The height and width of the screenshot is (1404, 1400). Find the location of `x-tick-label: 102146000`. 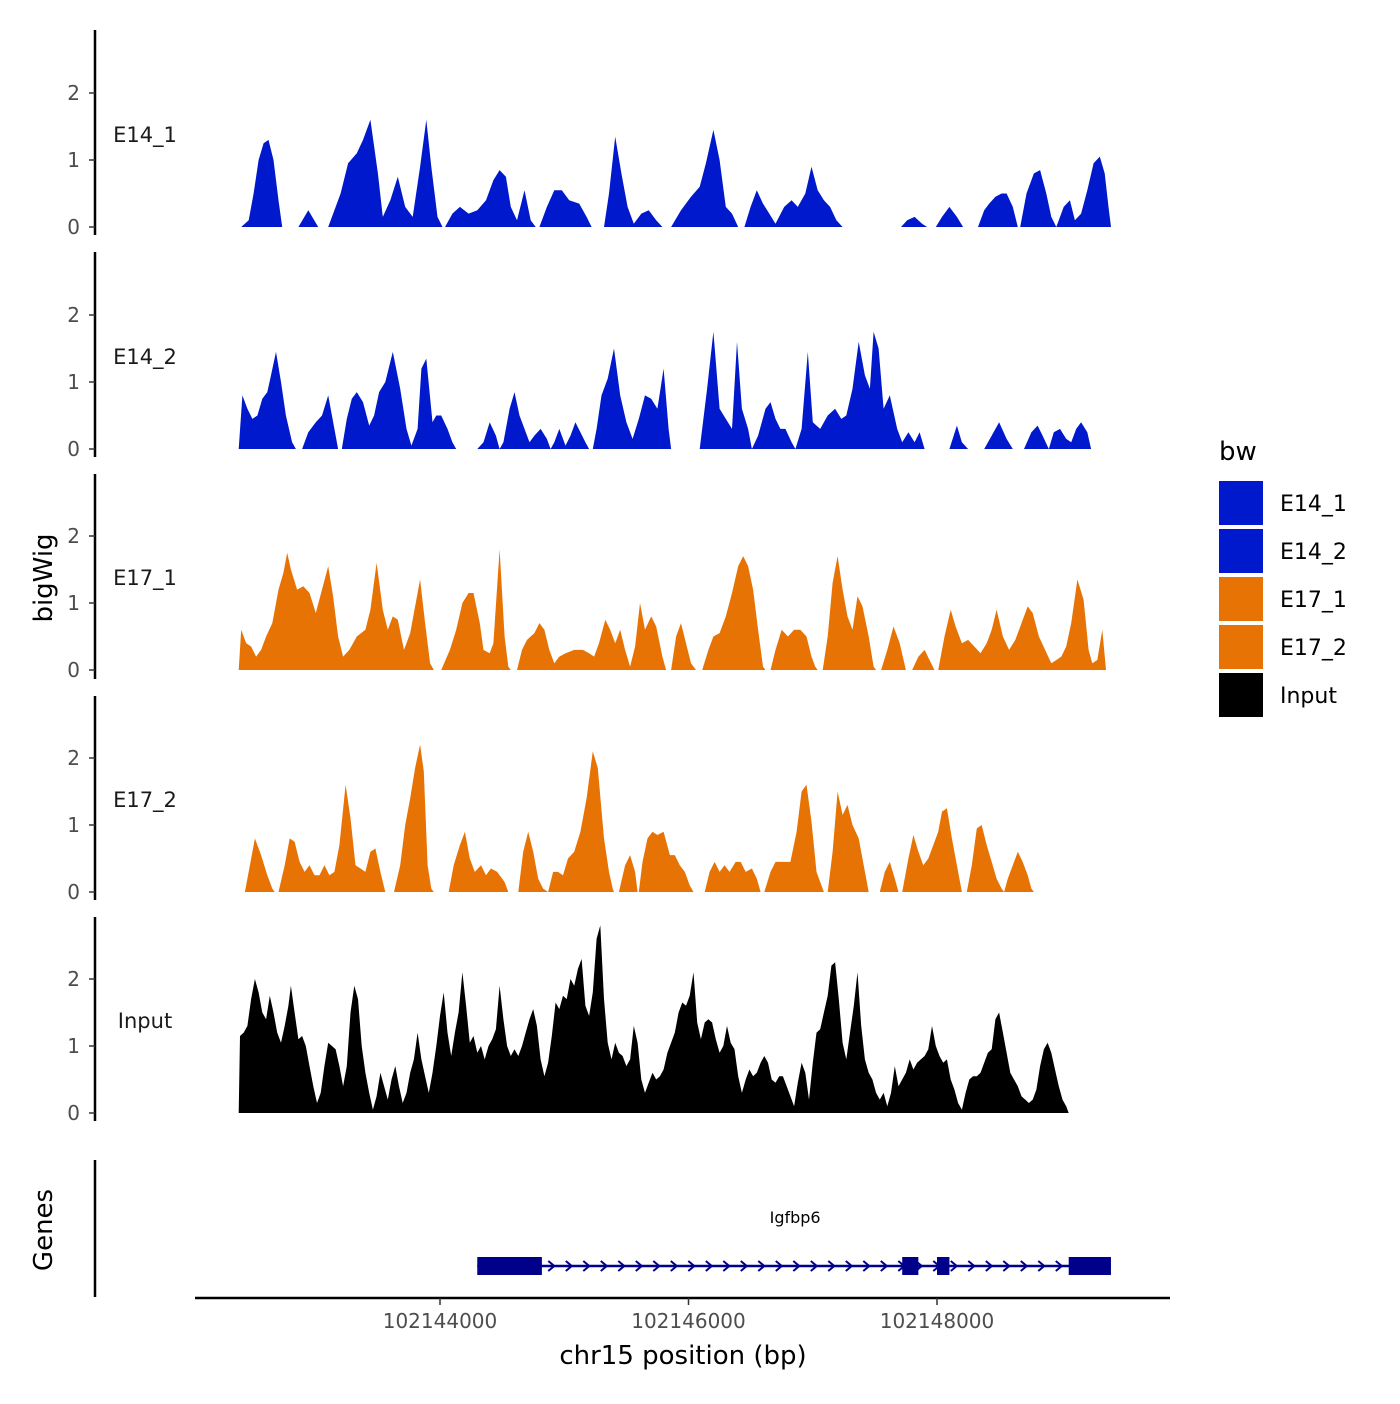

x-tick-label: 102146000 is located at coordinates (688, 1321).